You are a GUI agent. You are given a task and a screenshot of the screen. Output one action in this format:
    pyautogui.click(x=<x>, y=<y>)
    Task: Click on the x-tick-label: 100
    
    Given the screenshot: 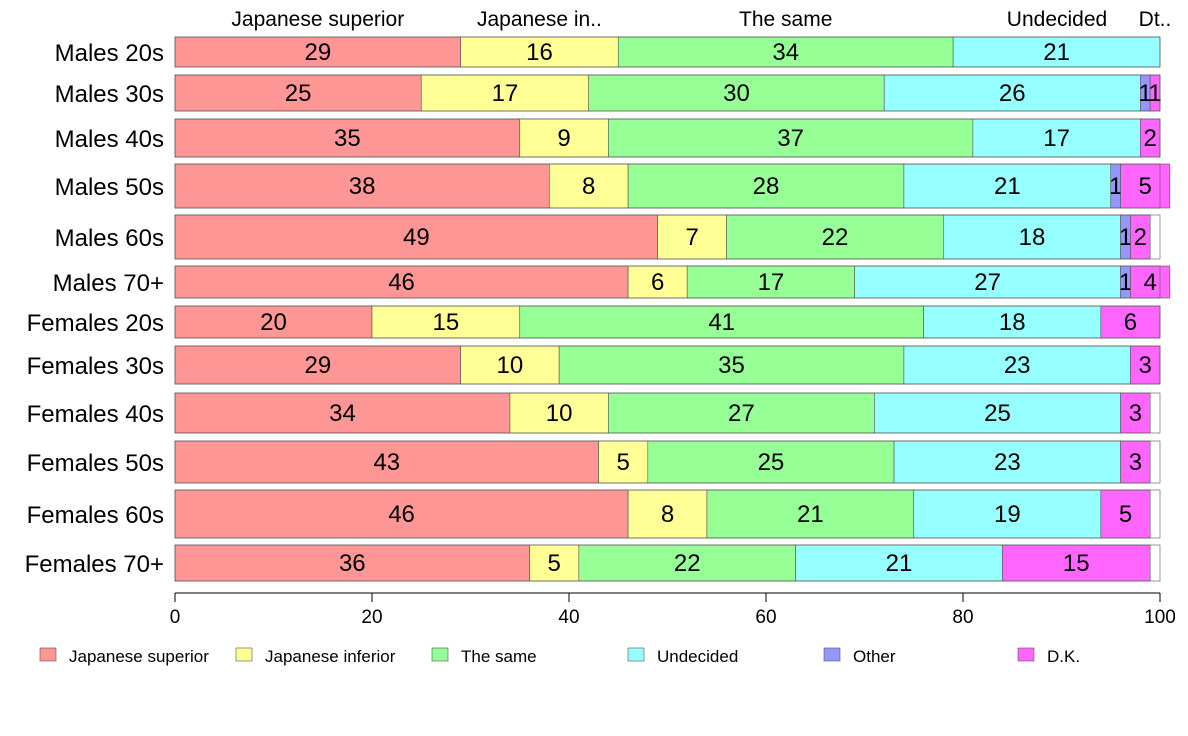 What is the action you would take?
    pyautogui.click(x=1160, y=617)
    